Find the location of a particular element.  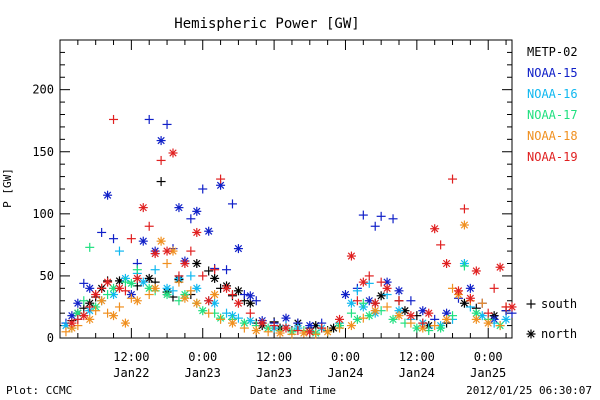

chart-title: Hemispheric Power [GW] is located at coordinates (266, 24).